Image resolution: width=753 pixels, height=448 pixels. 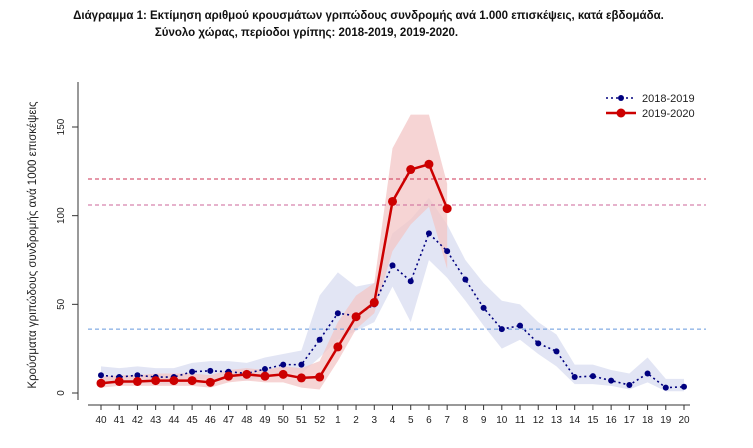 I want to click on data-point-2019-2020-wk3, so click(x=374, y=303).